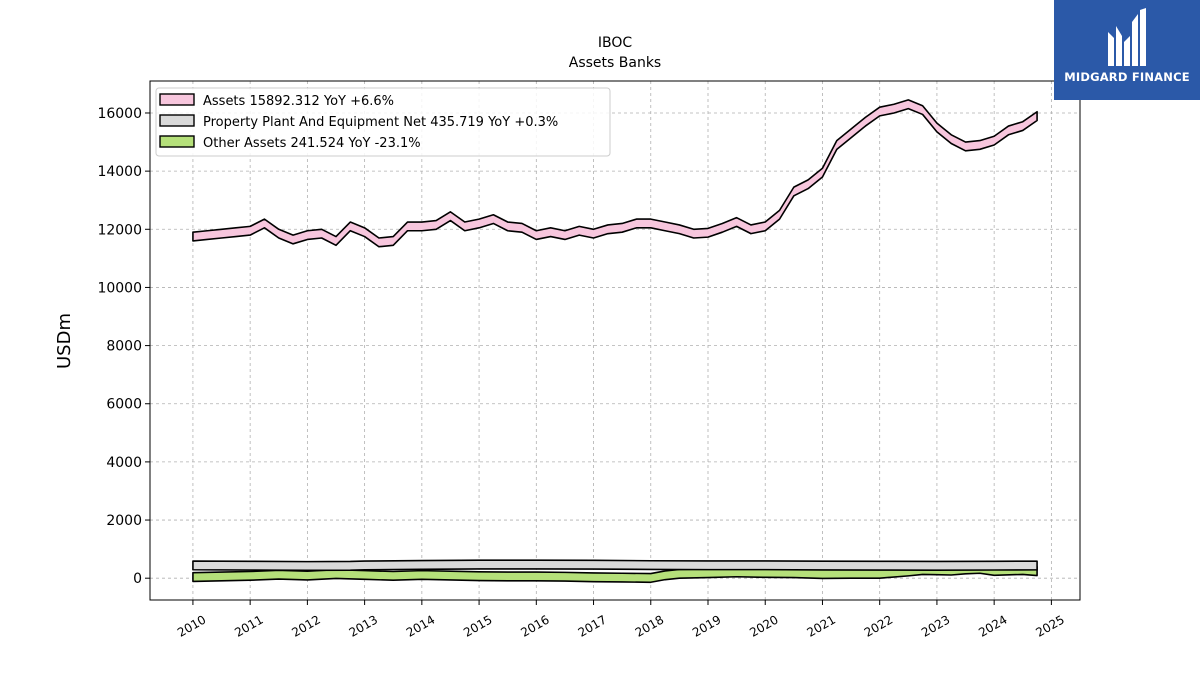 This screenshot has height=675, width=1200. Describe the element at coordinates (878, 625) in the screenshot. I see `x-tick-label: 2022` at that location.